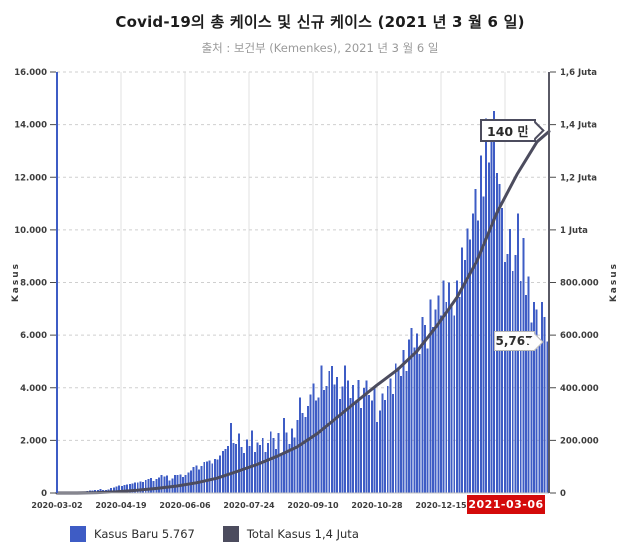 The width and height of the screenshot is (640, 549). I want to click on new-cases-callout: 5,767, so click(519, 341).